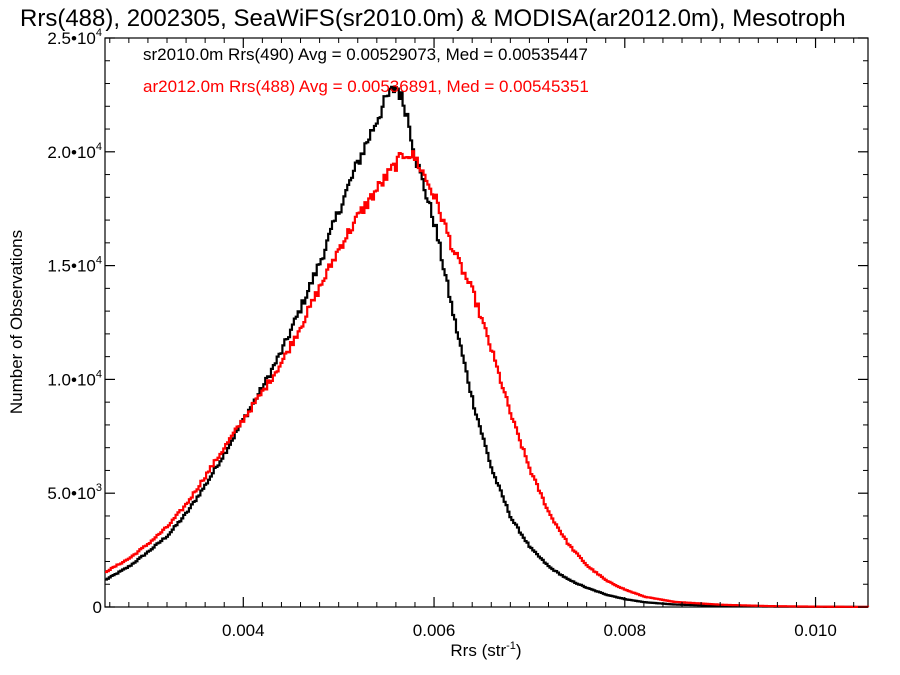 This screenshot has height=675, width=900. Describe the element at coordinates (74, 37) in the screenshot. I see `y-tick-label-5: 2.5•104` at that location.